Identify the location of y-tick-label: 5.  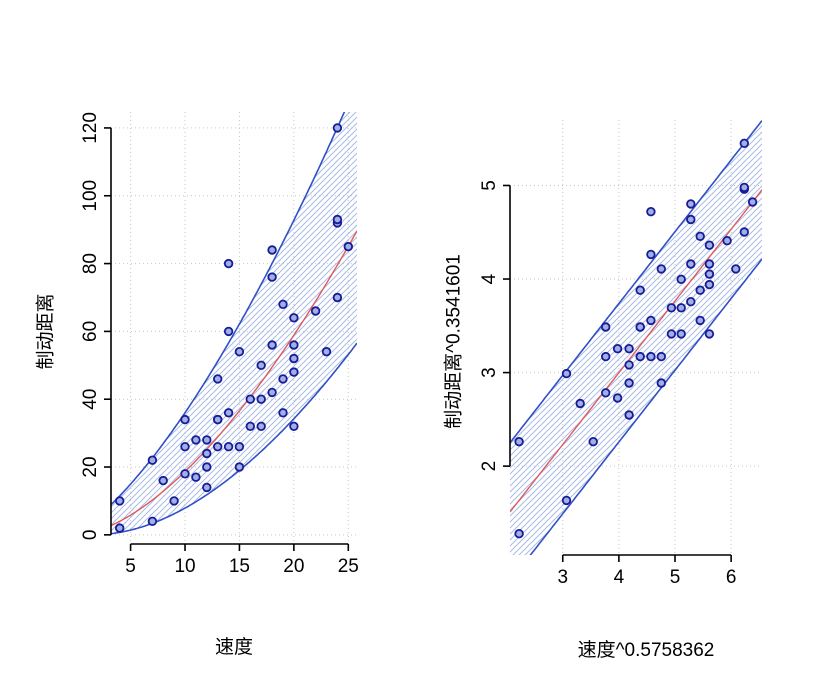
(489, 185).